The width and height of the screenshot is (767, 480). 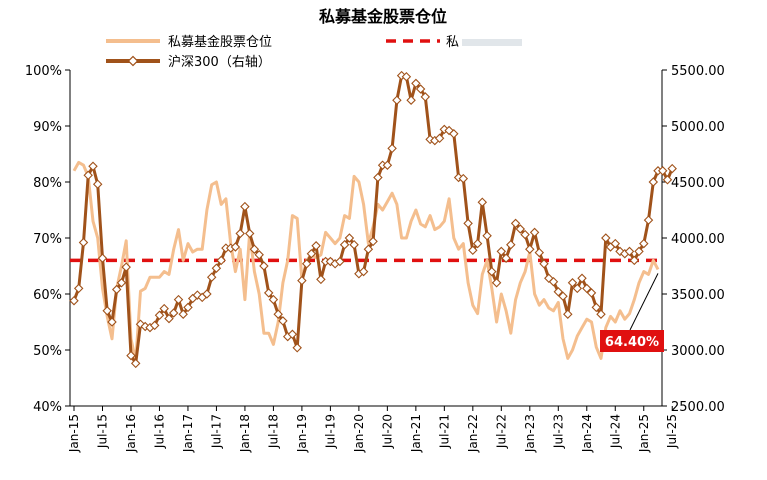 I want to click on x-tick-label: Jan-17, so click(x=188, y=433).